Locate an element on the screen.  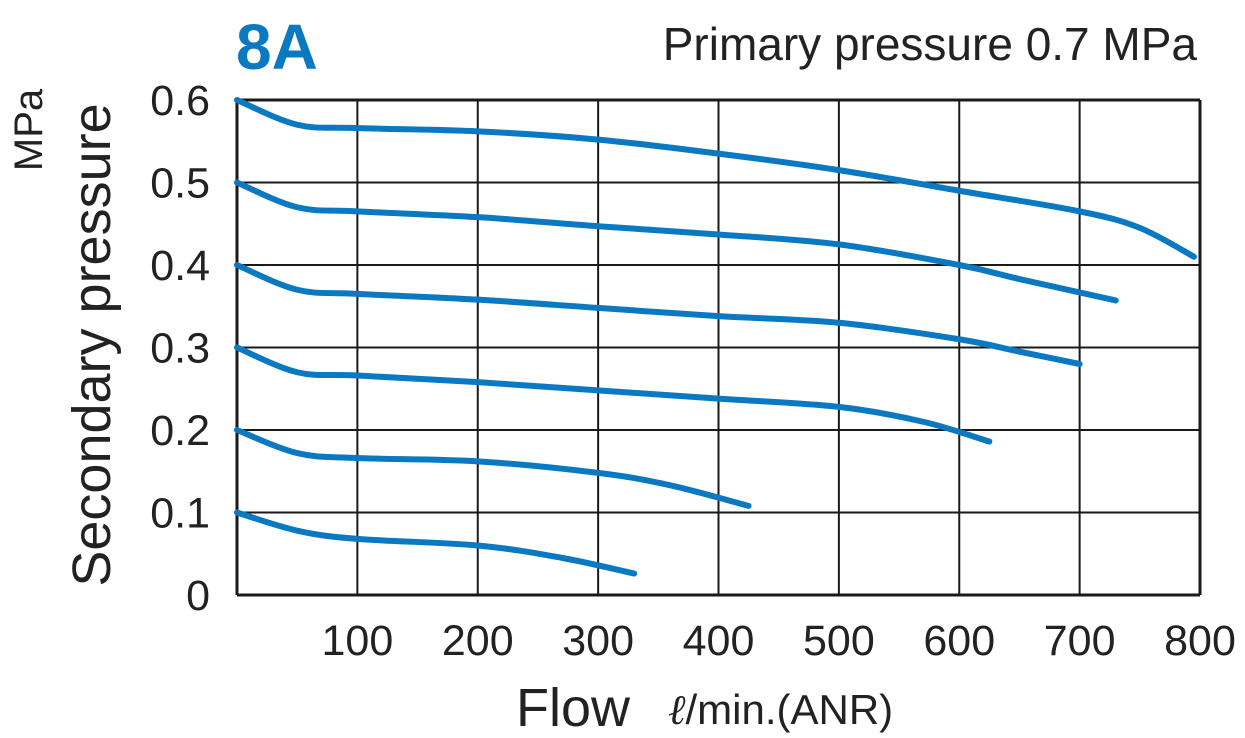
x-tick-label: 500 is located at coordinates (839, 641).